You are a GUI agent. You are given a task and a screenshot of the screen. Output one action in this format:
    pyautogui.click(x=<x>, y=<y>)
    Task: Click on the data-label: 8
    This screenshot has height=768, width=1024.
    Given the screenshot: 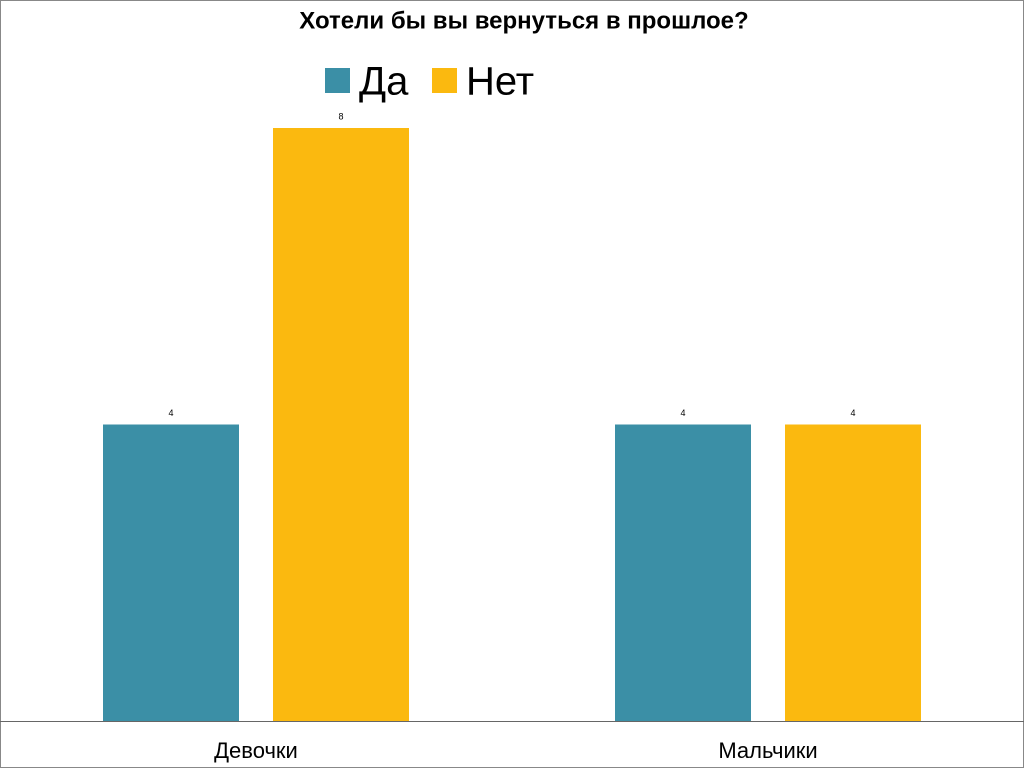 What is the action you would take?
    pyautogui.click(x=340, y=116)
    